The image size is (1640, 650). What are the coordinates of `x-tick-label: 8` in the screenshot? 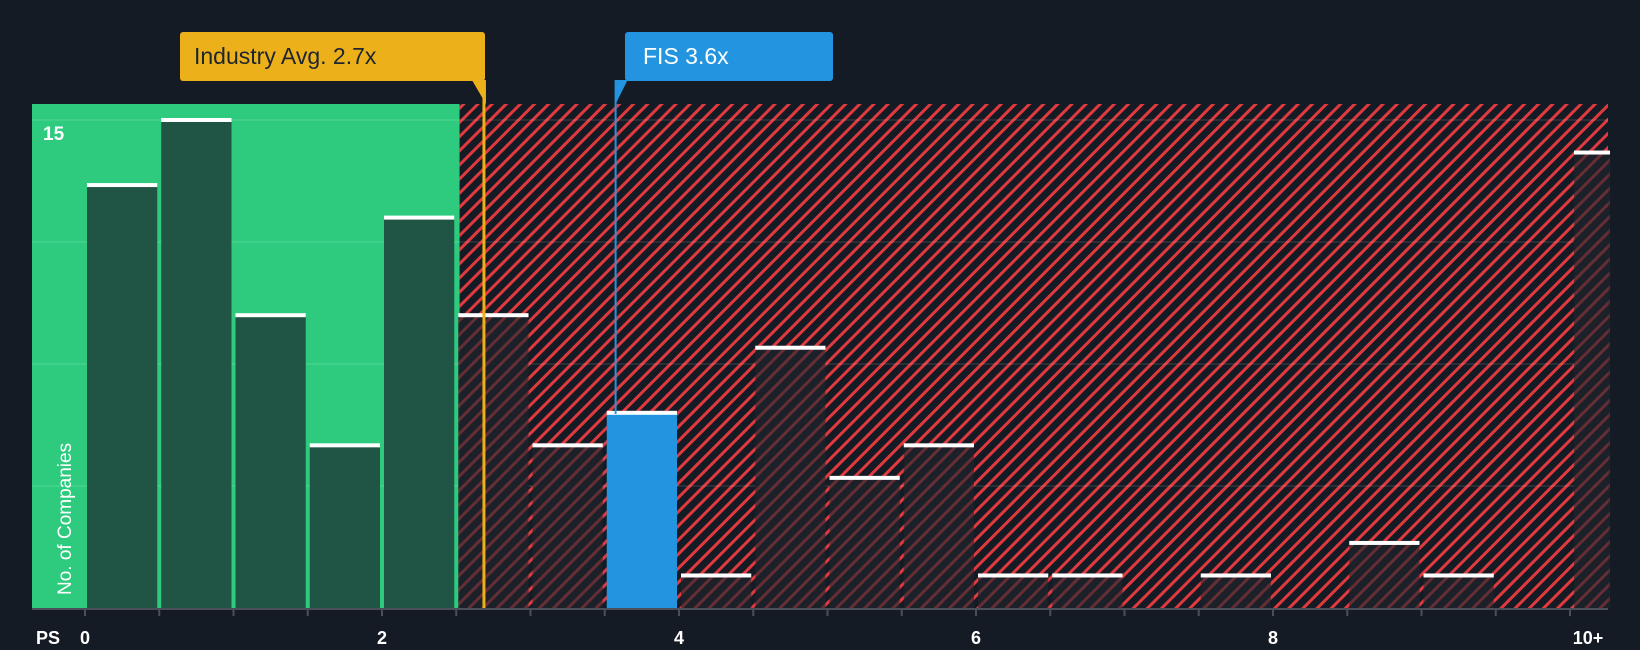 It's located at (1273, 638).